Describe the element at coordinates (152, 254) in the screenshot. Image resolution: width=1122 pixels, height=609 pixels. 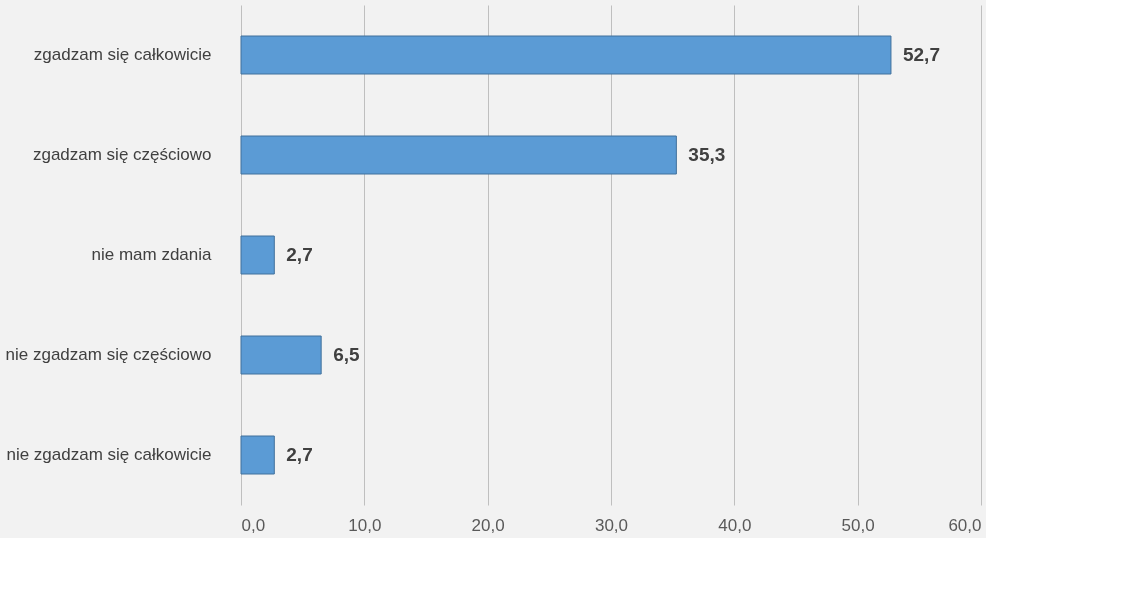
I see `y-tick-label: nie mam zdania` at that location.